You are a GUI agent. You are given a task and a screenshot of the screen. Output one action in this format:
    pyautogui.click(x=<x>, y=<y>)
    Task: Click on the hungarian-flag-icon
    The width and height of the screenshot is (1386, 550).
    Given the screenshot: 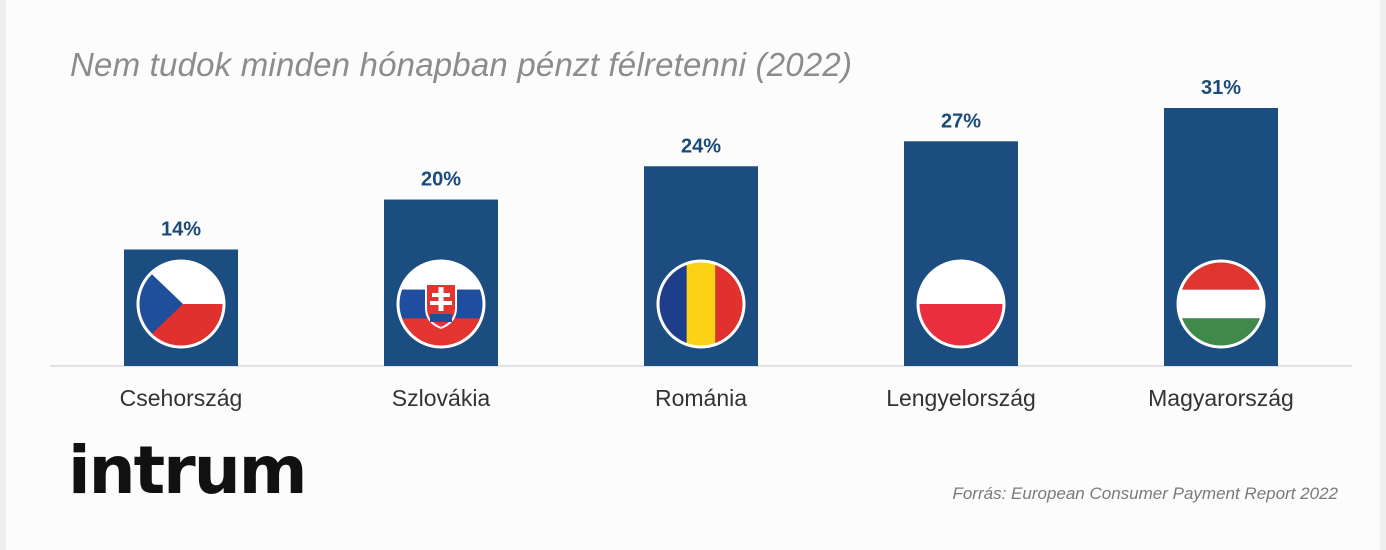 What is the action you would take?
    pyautogui.click(x=1221, y=304)
    